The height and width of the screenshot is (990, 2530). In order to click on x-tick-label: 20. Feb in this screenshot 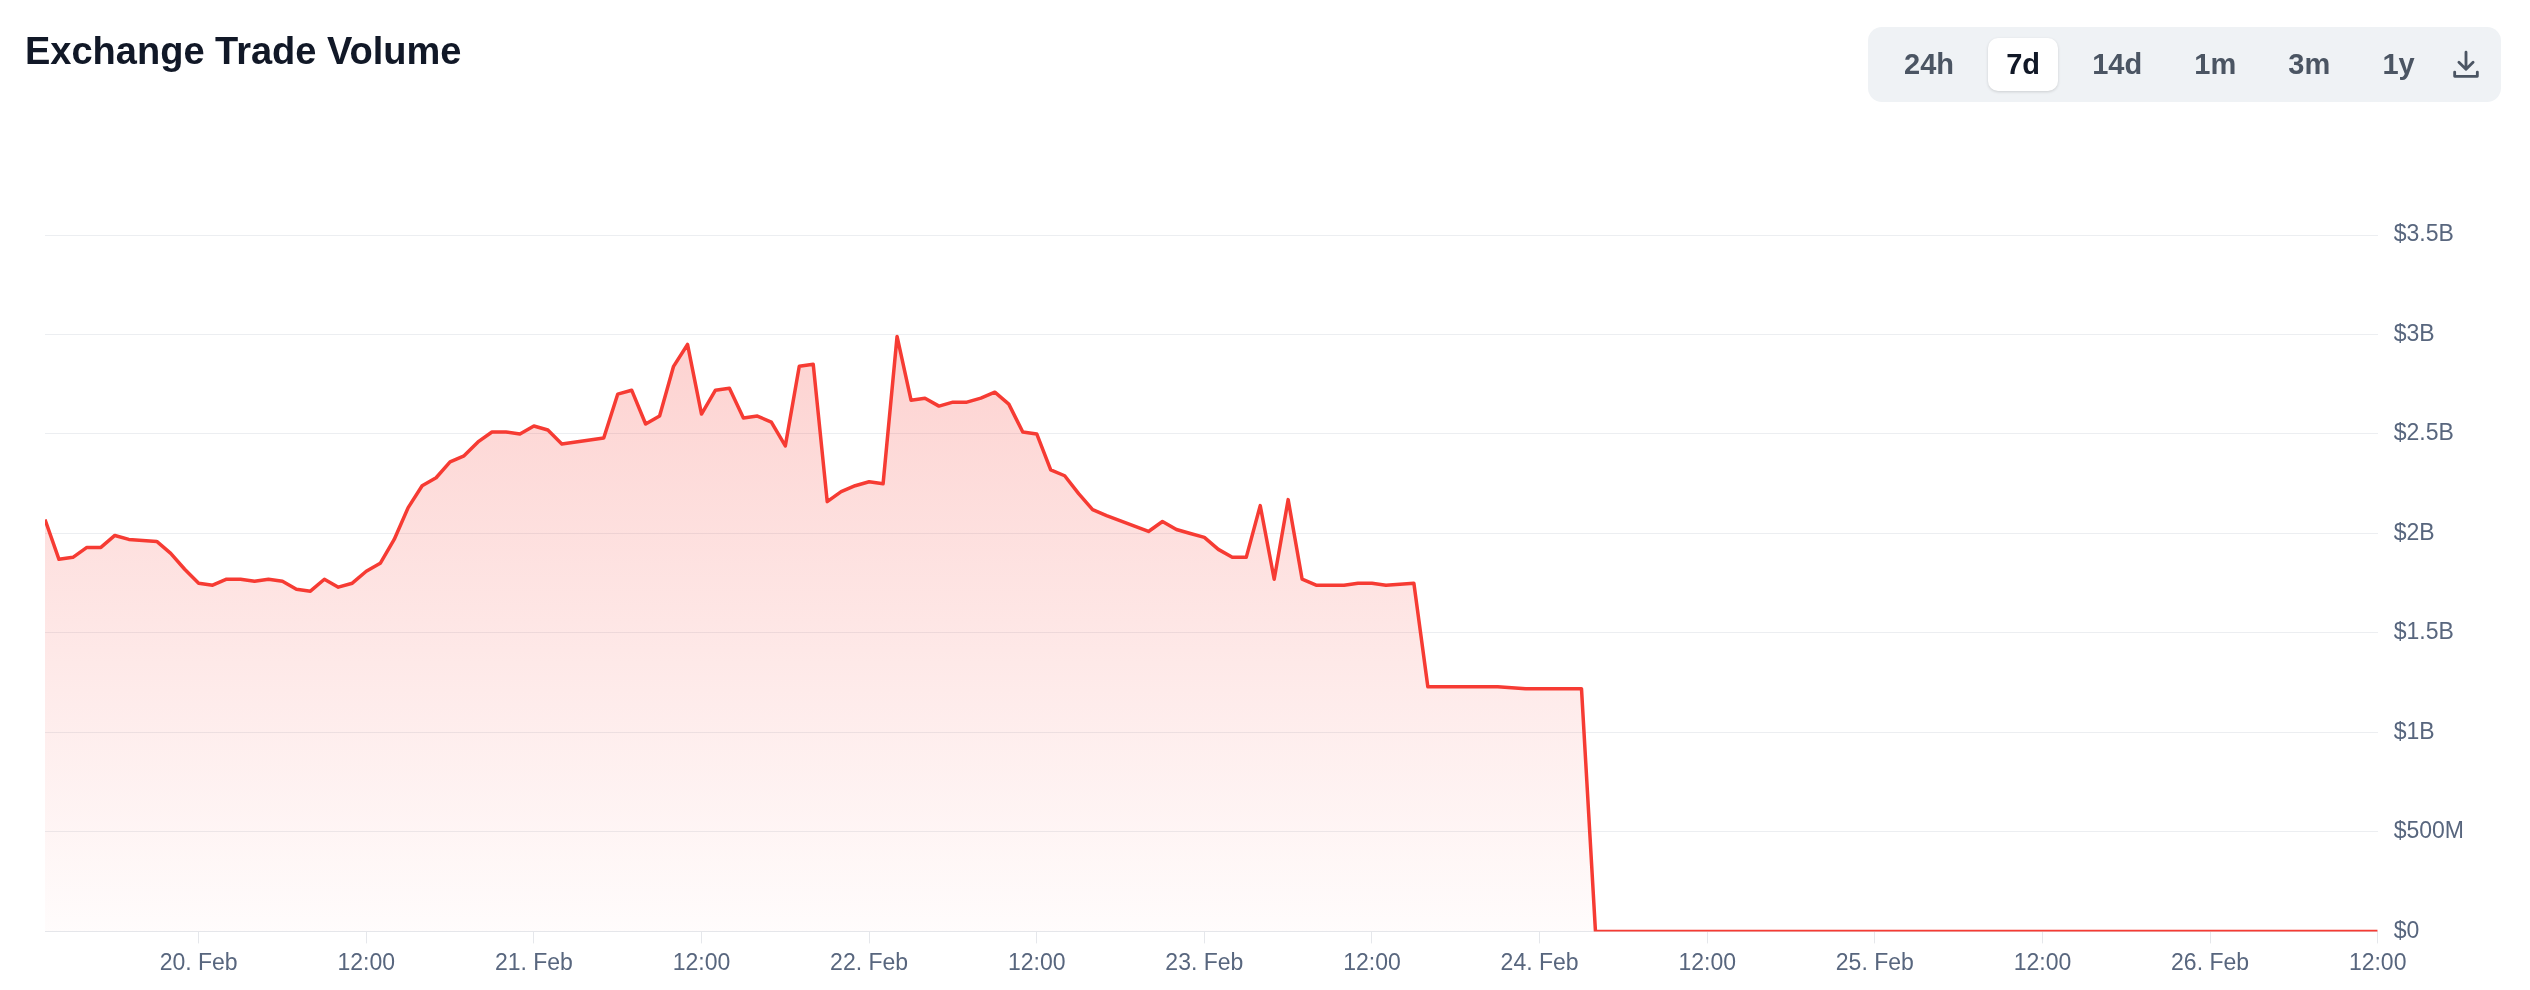, I will do `click(198, 961)`.